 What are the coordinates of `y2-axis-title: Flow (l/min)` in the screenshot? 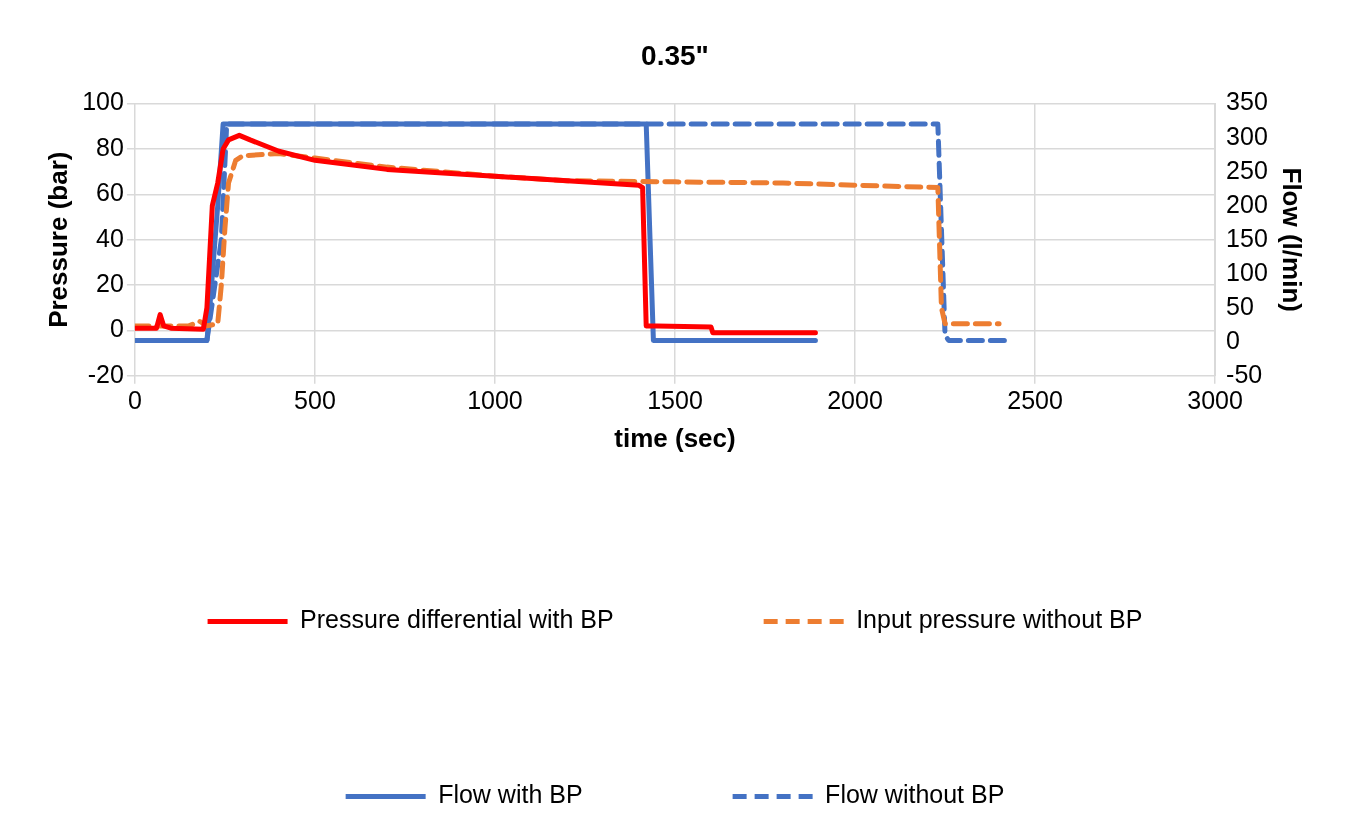 It's located at (1292, 239).